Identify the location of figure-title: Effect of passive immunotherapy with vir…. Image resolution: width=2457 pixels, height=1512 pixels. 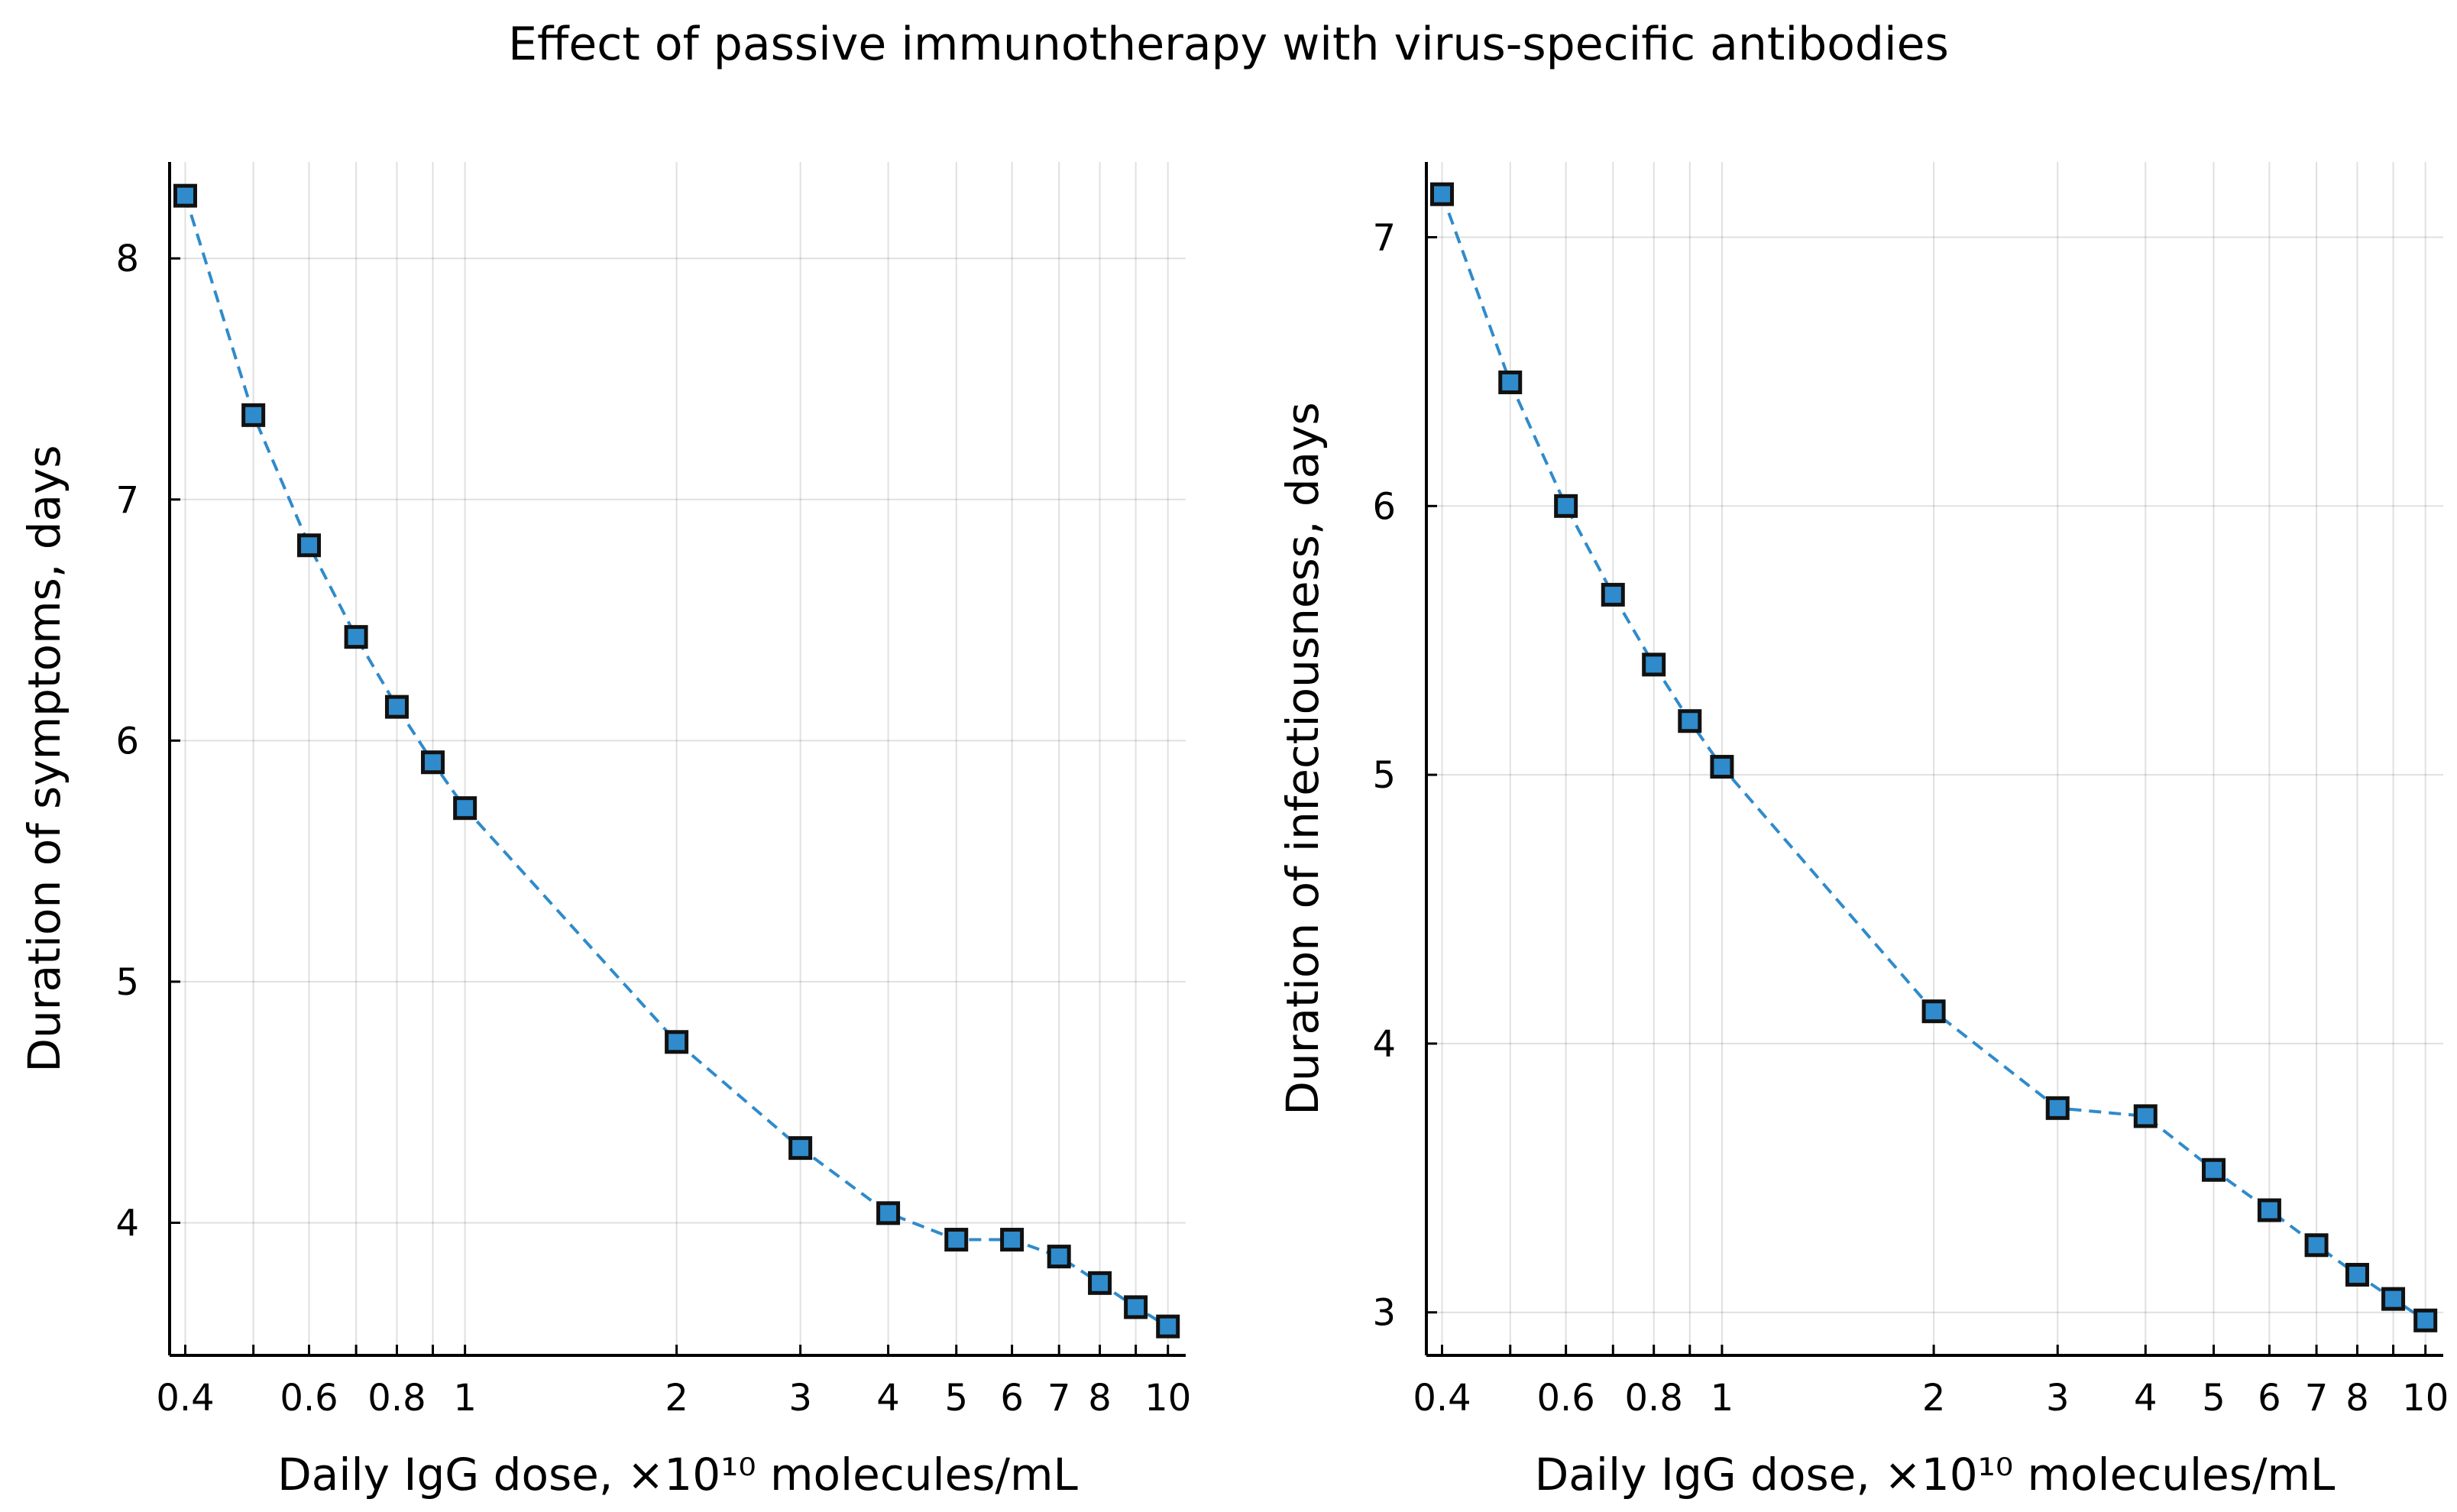
(1228, 44).